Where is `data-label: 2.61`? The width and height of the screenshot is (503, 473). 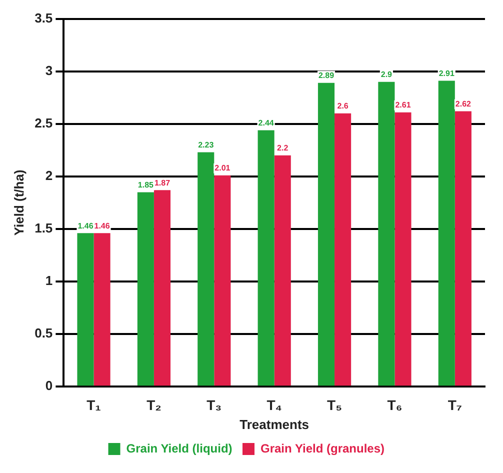 data-label: 2.61 is located at coordinates (403, 105).